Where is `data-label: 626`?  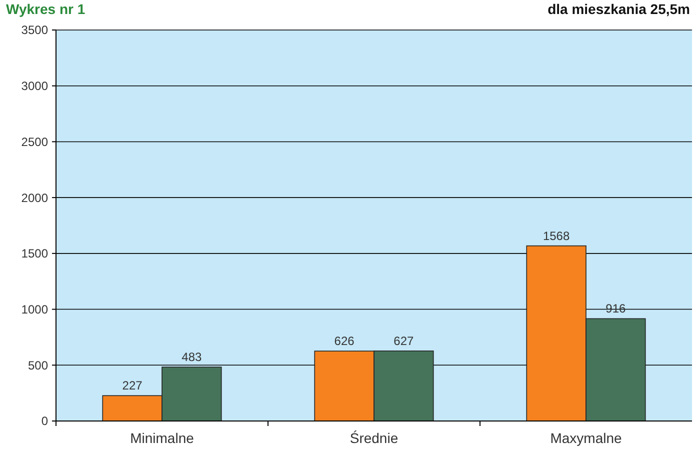 data-label: 626 is located at coordinates (344, 341).